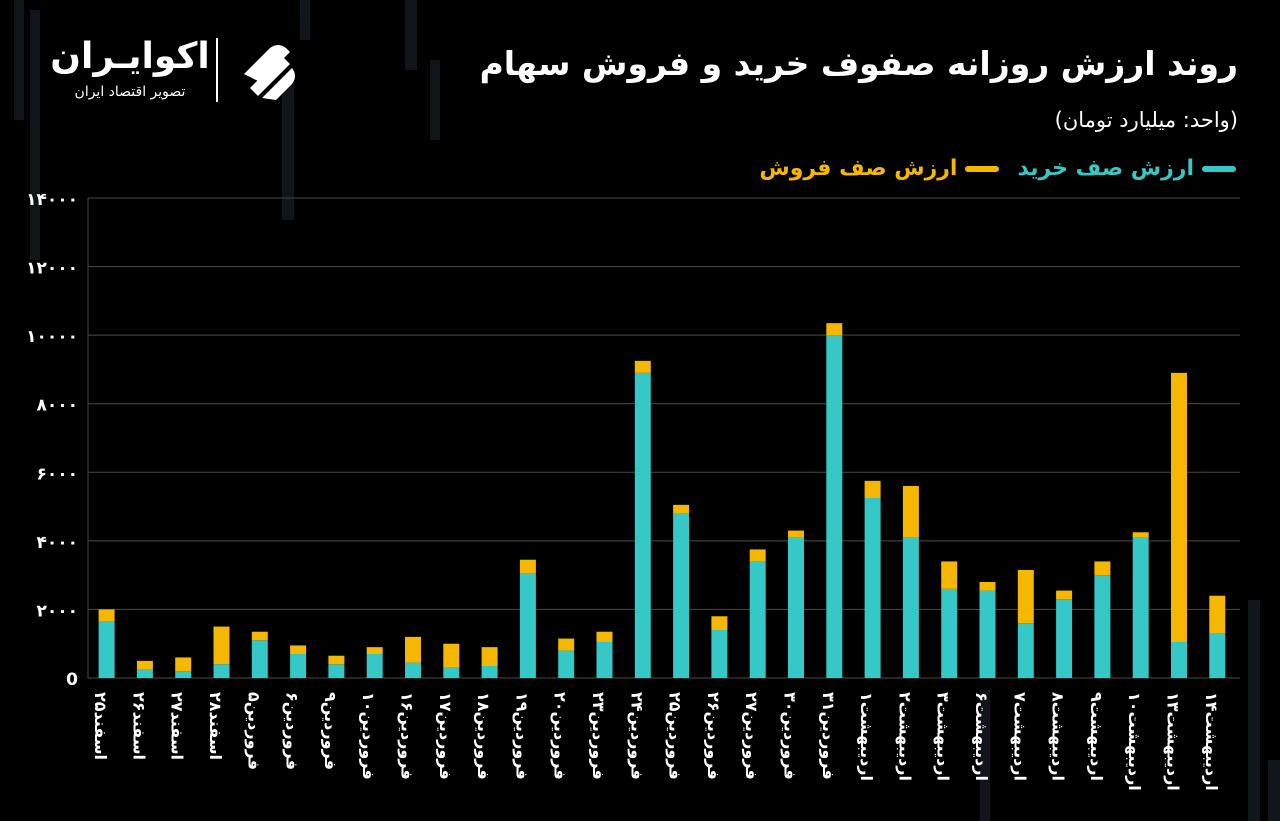 The height and width of the screenshot is (821, 1280). I want to click on x-tick-label: فروردین۱۰, so click(368, 736).